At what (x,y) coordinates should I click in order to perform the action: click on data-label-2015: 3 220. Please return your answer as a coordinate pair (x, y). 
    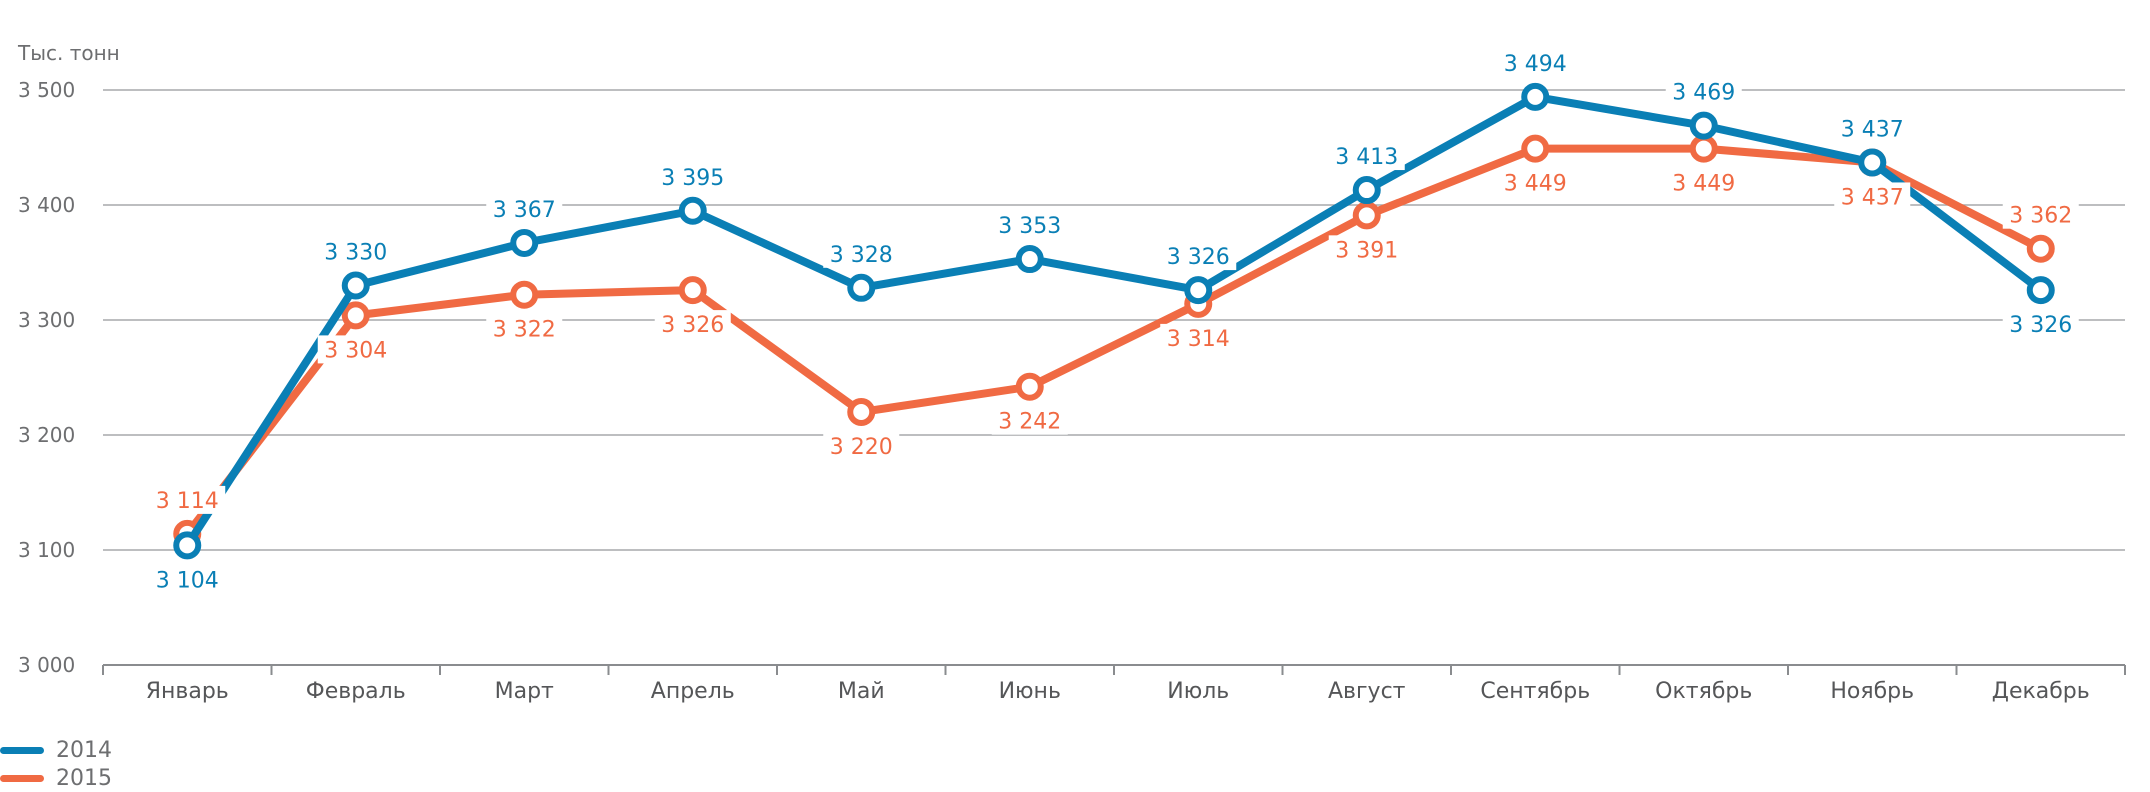
    Looking at the image, I should click on (861, 447).